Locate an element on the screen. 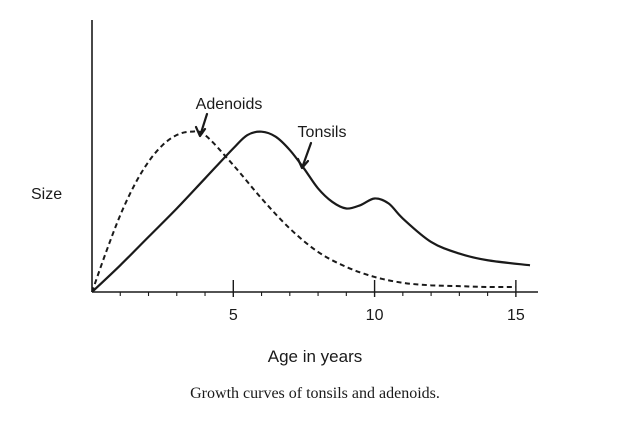 Image resolution: width=641 pixels, height=425 pixels. annotation-adenoids: Adenoids is located at coordinates (229, 104).